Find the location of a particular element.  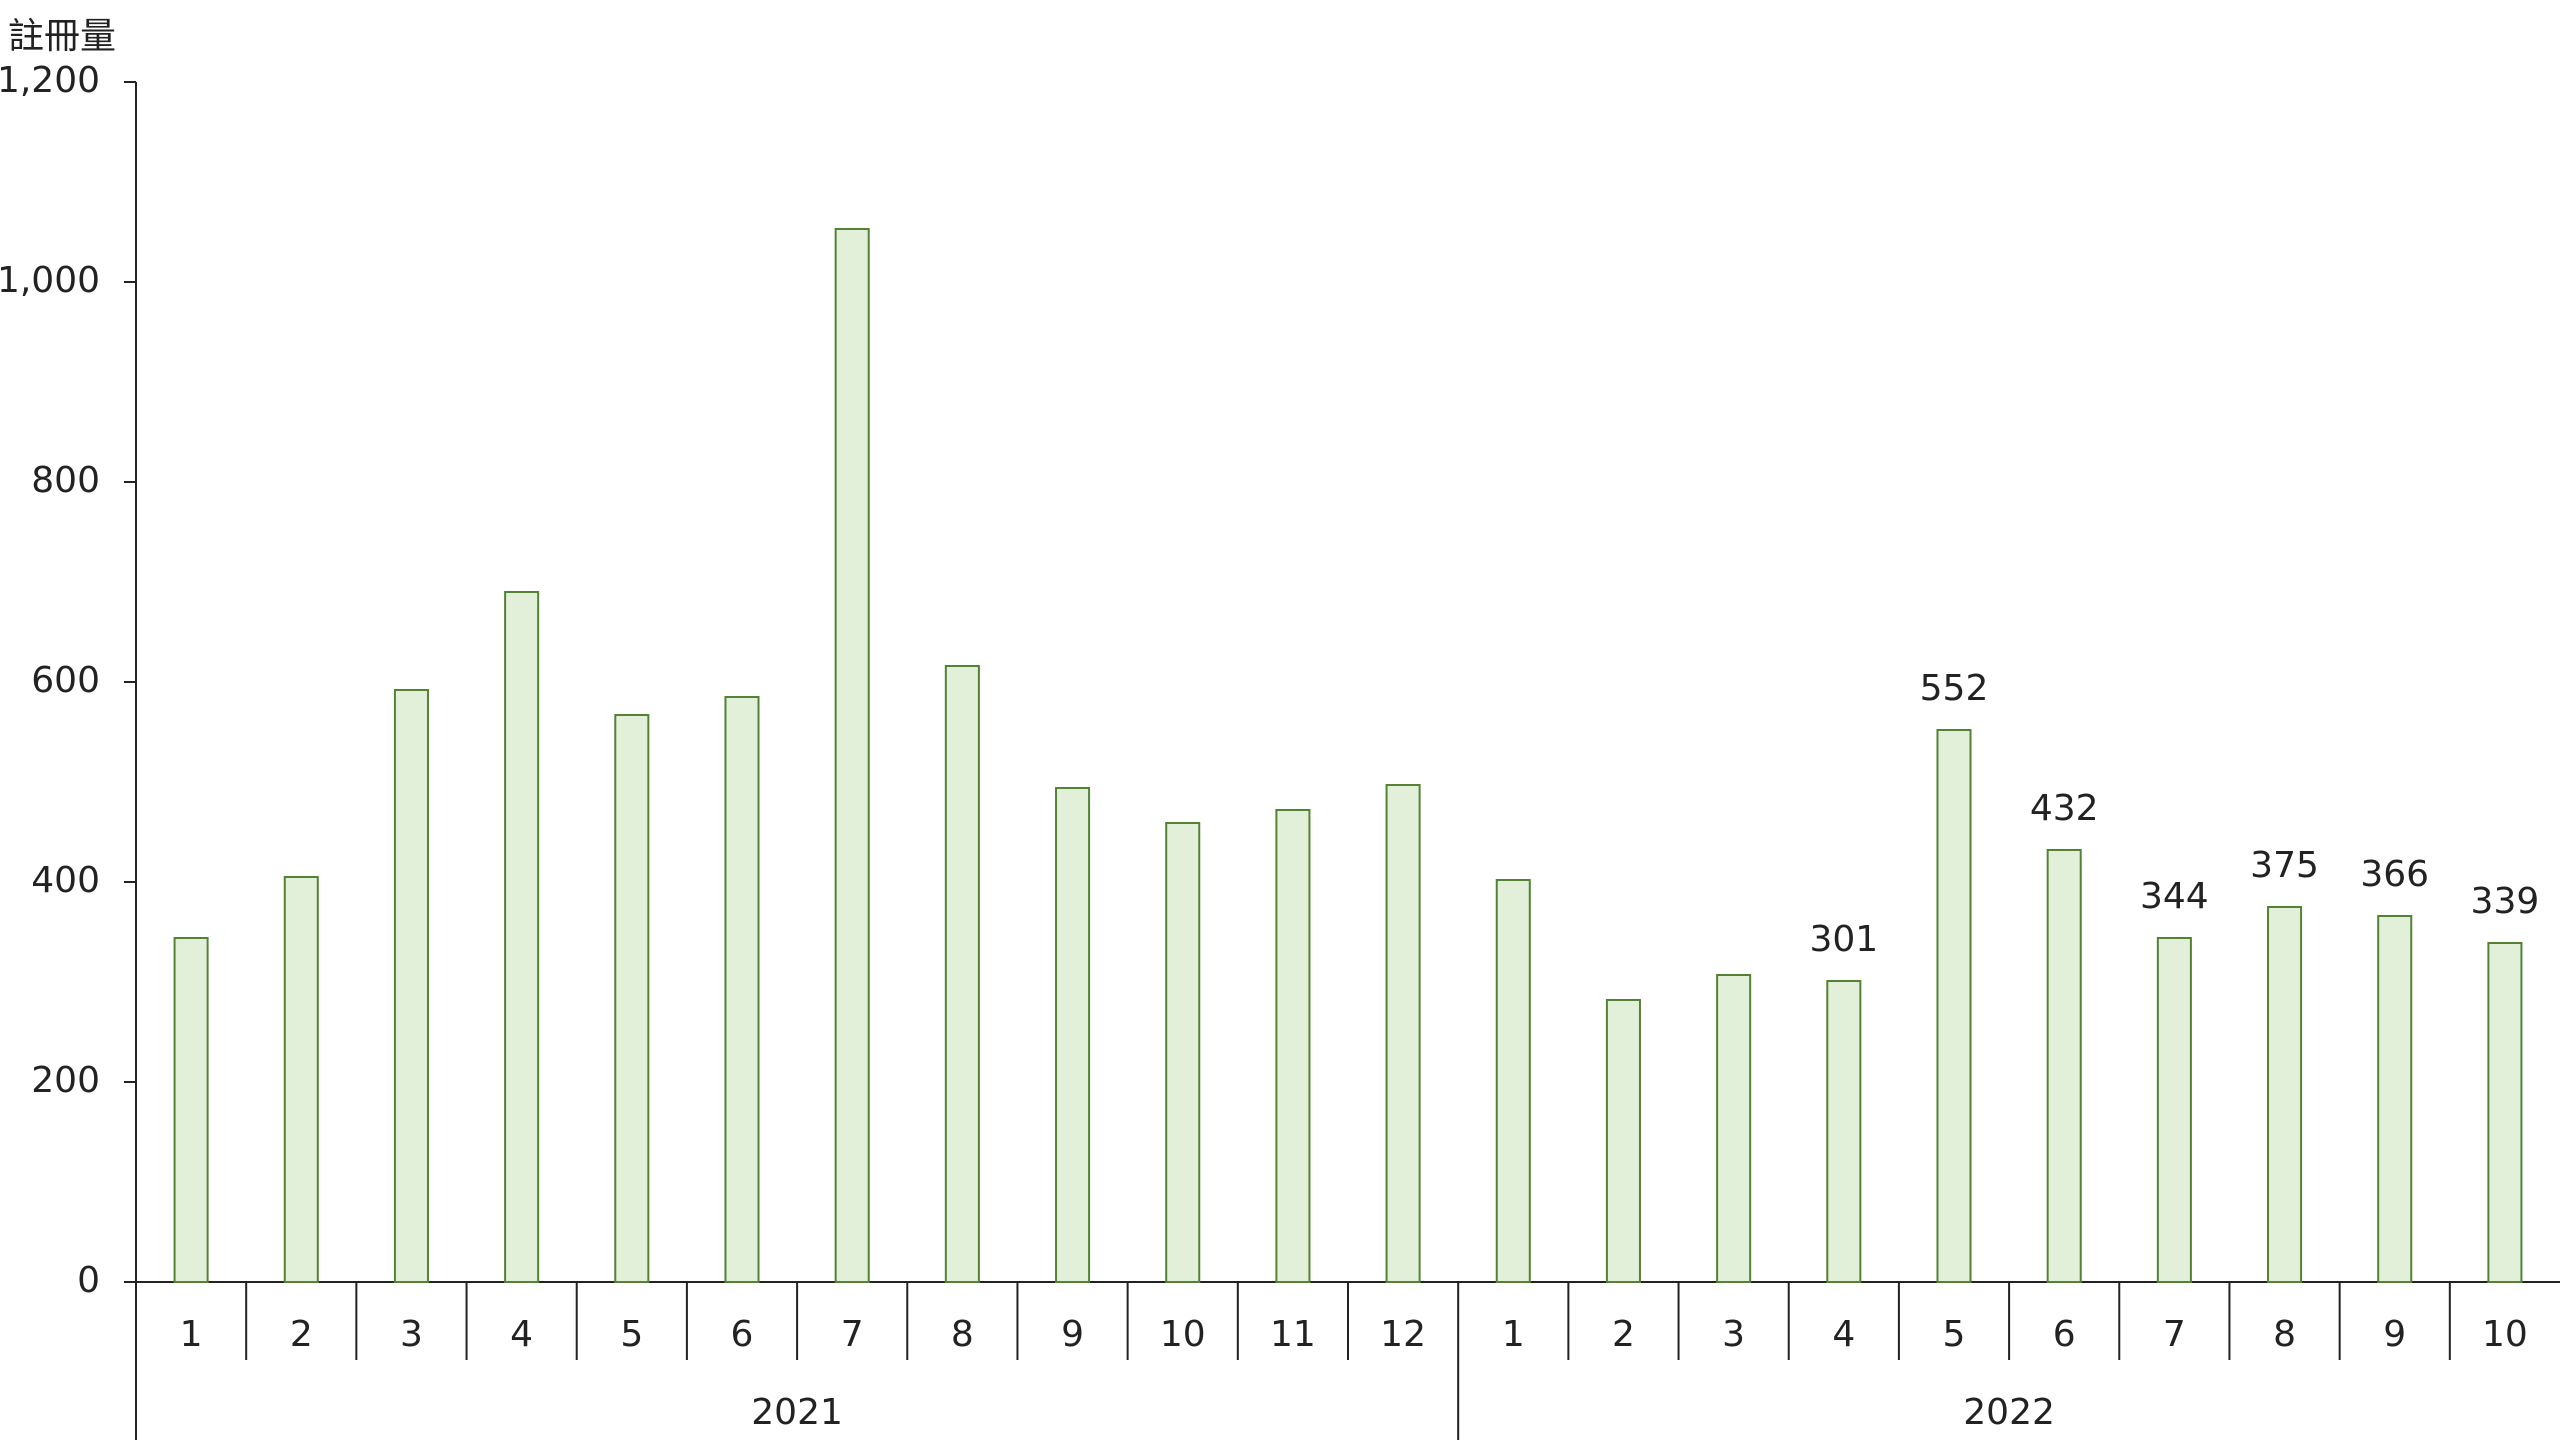

value-label: 366 is located at coordinates (2394, 874).